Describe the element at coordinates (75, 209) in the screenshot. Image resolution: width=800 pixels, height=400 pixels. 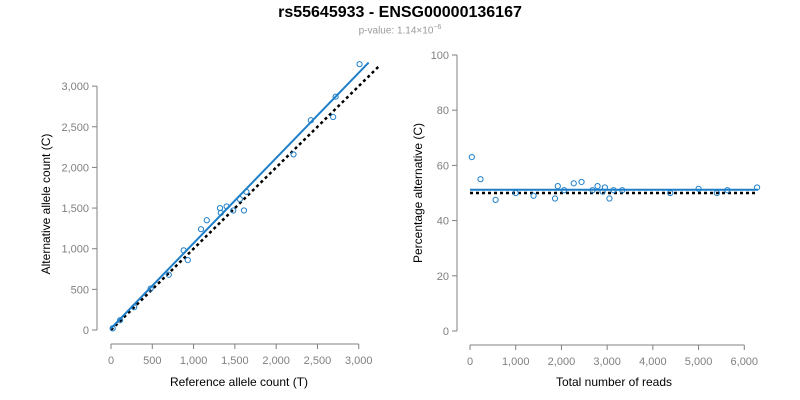
I see `left-y-tick-label: 1,500` at that location.